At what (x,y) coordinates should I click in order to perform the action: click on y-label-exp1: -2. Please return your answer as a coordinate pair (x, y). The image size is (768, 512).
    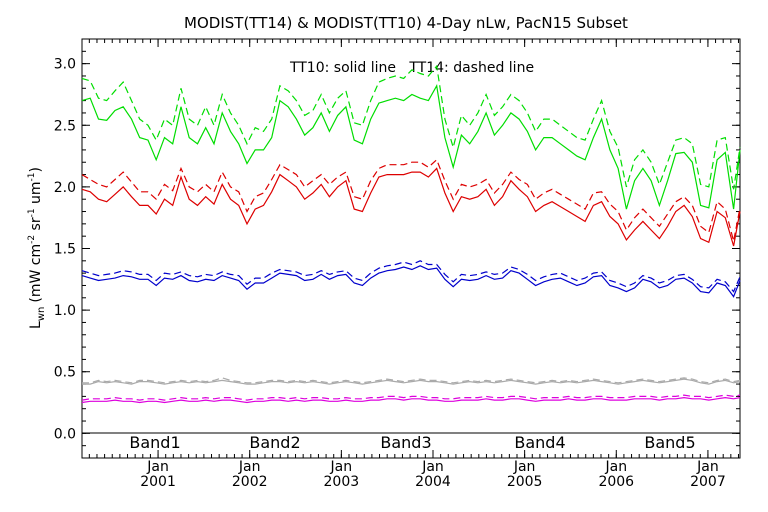
    Looking at the image, I should click on (32, 239).